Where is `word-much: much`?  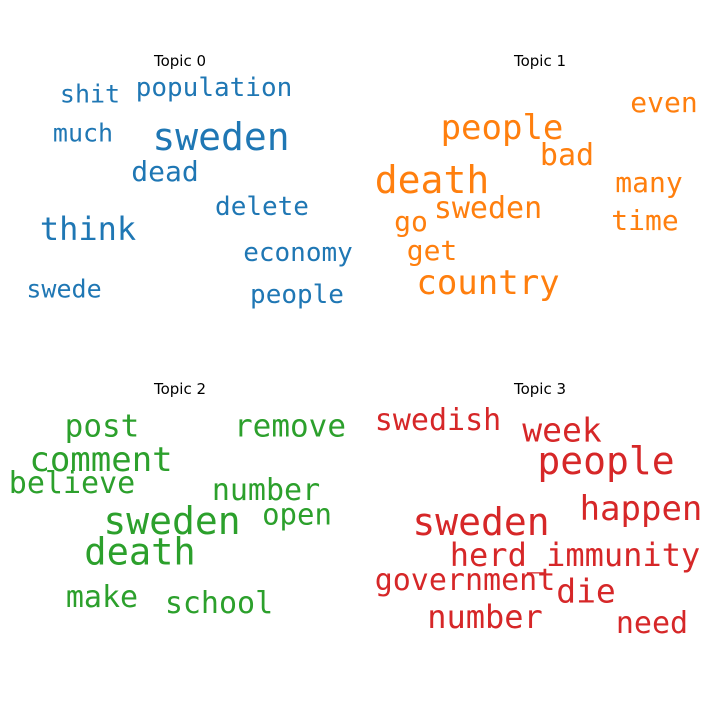
word-much: much is located at coordinates (83, 133).